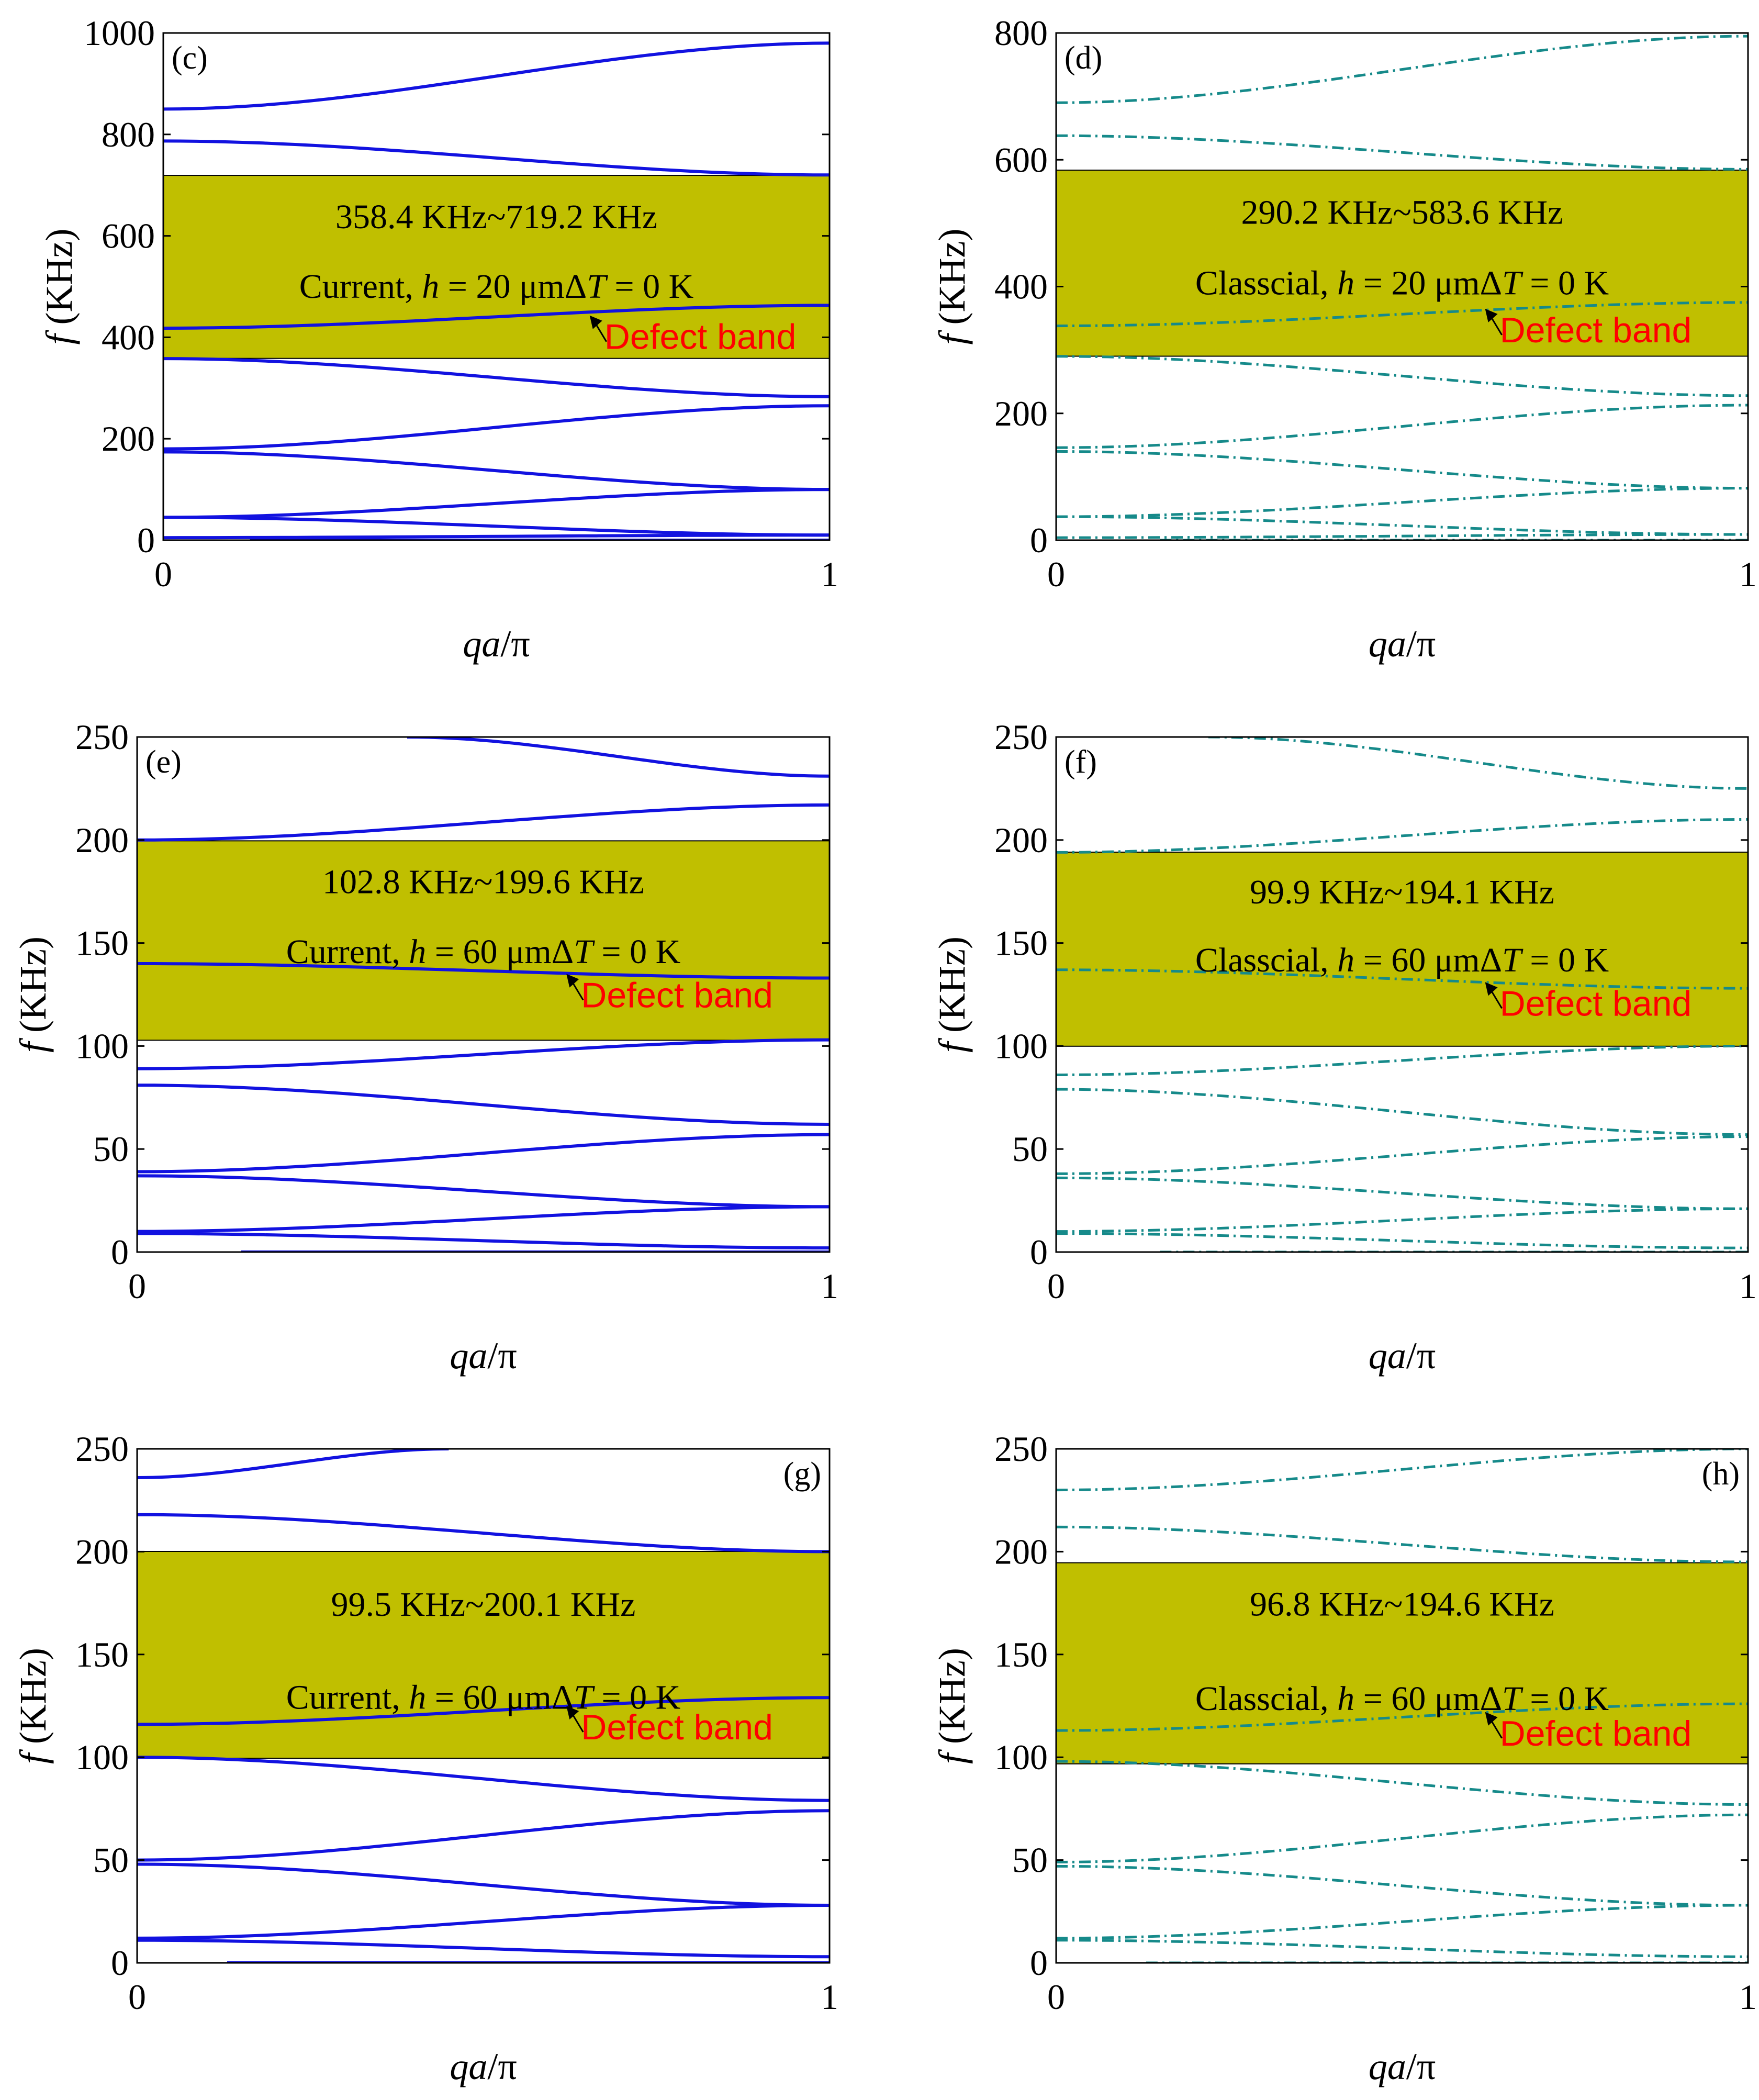 The height and width of the screenshot is (2100, 1759). What do you see at coordinates (120, 33) in the screenshot?
I see `y-tick-label: 1000` at bounding box center [120, 33].